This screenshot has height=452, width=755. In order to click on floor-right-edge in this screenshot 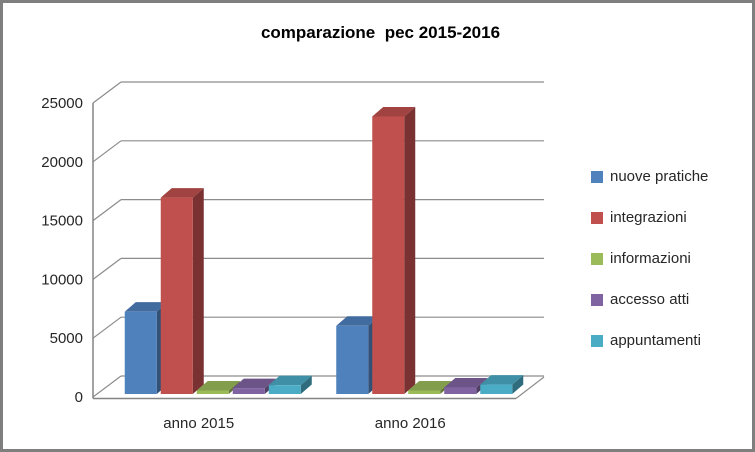, I will do `click(530, 387)`.